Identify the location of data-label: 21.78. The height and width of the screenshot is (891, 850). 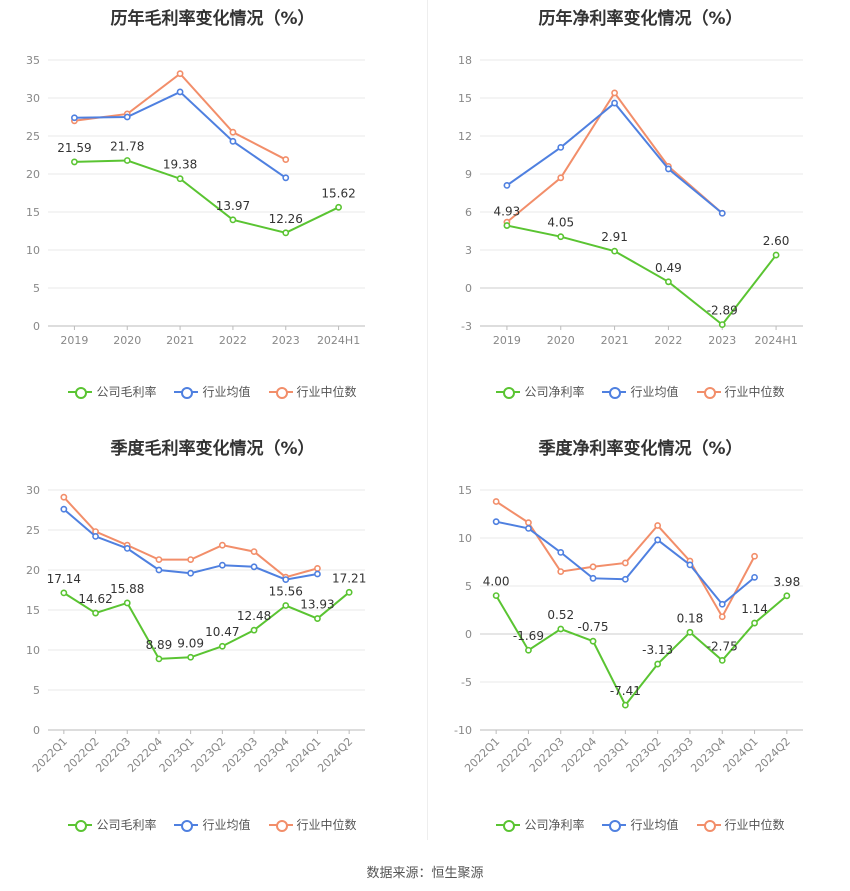
(127, 146).